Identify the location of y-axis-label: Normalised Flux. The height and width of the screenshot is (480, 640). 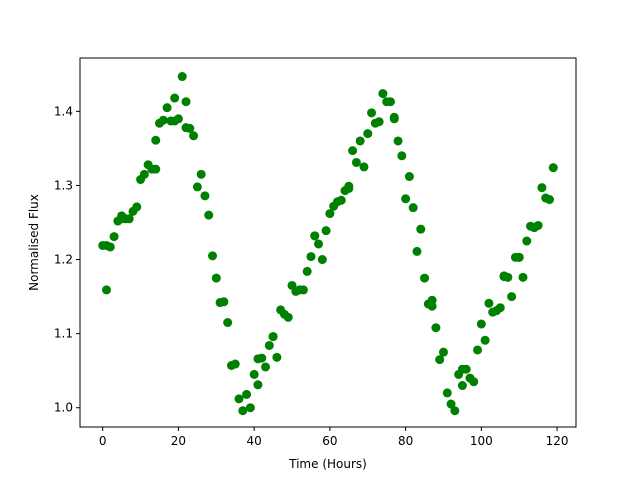
(34, 242).